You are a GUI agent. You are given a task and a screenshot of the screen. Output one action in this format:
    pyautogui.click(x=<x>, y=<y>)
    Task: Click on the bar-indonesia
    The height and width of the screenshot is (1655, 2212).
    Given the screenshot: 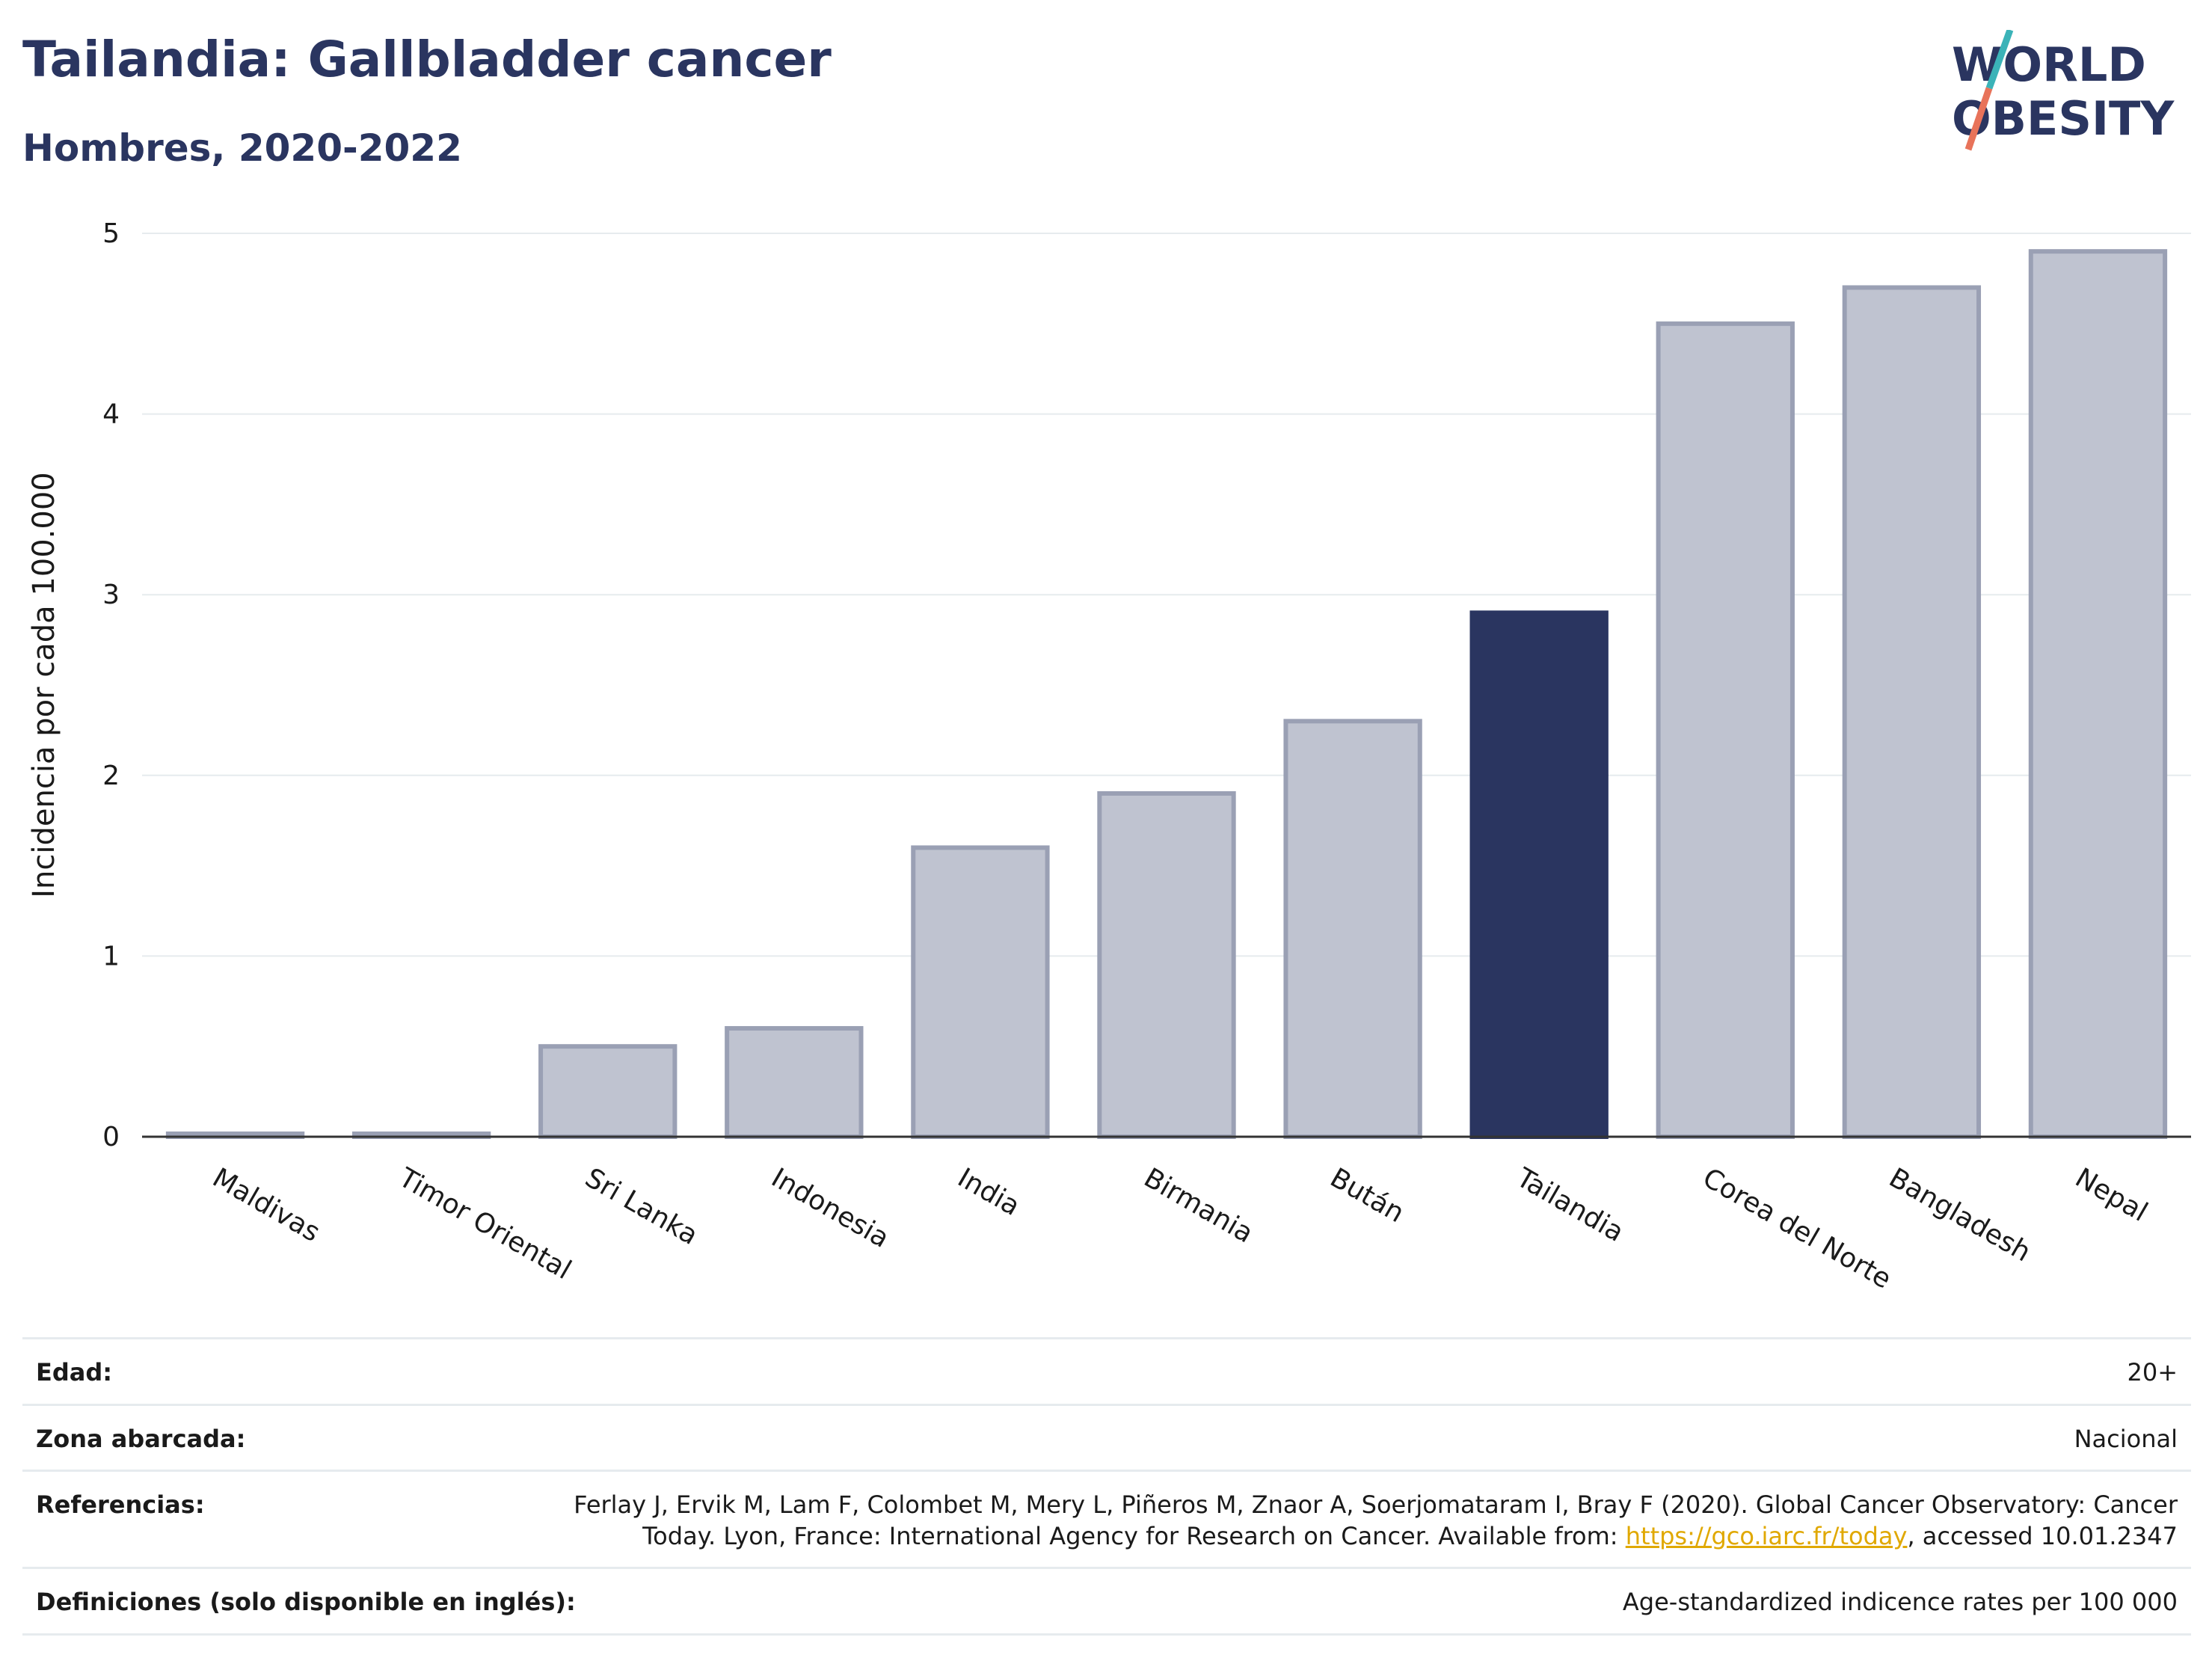 What is the action you would take?
    pyautogui.click(x=794, y=1083)
    